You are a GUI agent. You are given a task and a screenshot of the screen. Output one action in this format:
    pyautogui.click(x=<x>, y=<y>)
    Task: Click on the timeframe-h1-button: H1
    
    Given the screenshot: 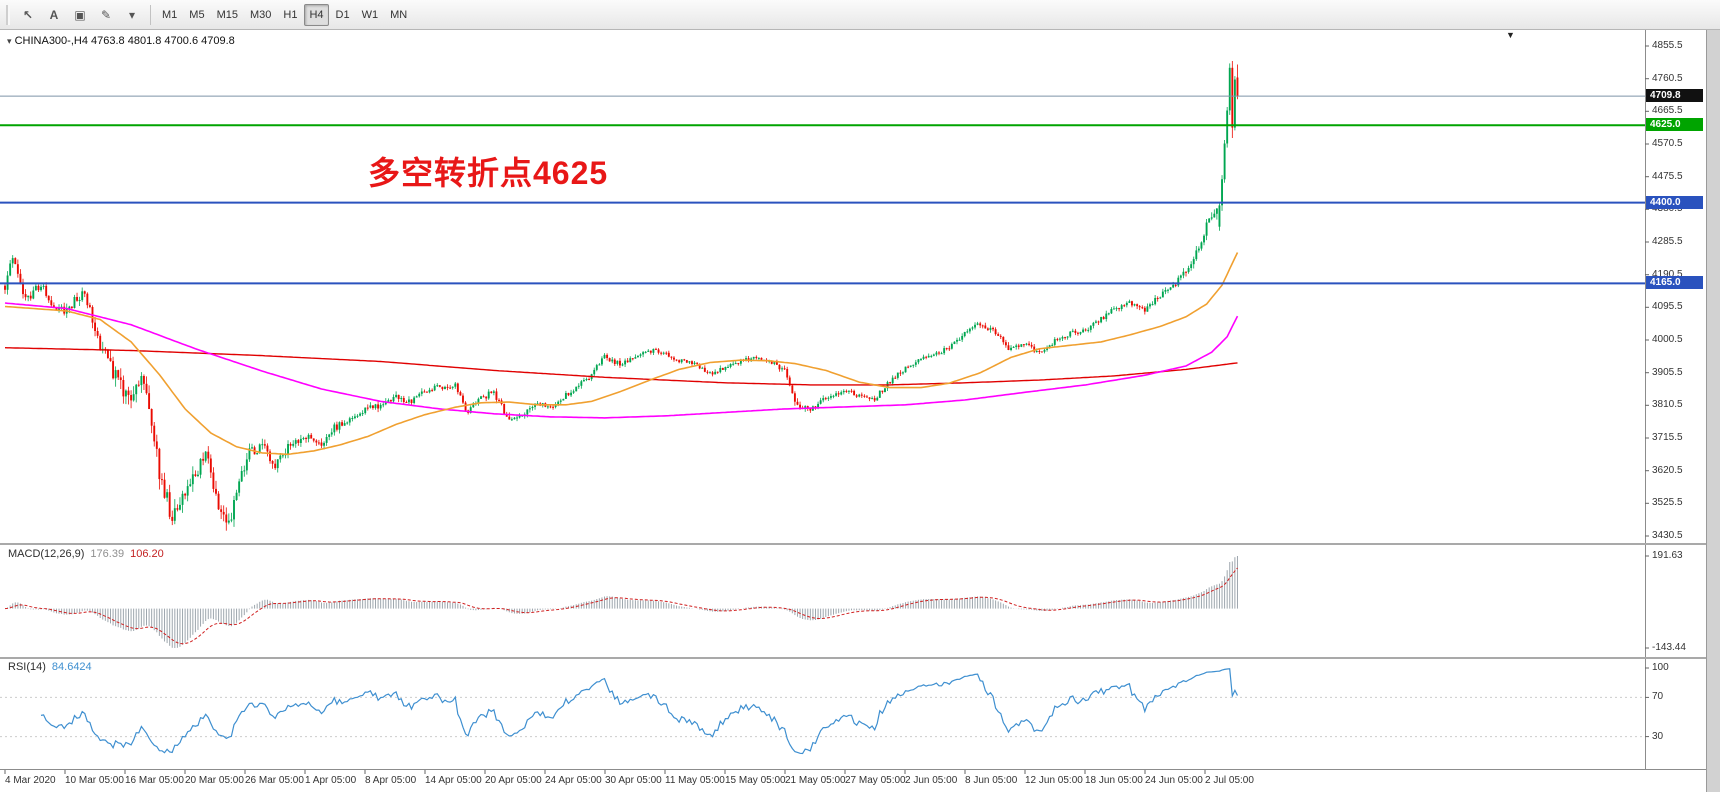 What is the action you would take?
    pyautogui.click(x=290, y=14)
    